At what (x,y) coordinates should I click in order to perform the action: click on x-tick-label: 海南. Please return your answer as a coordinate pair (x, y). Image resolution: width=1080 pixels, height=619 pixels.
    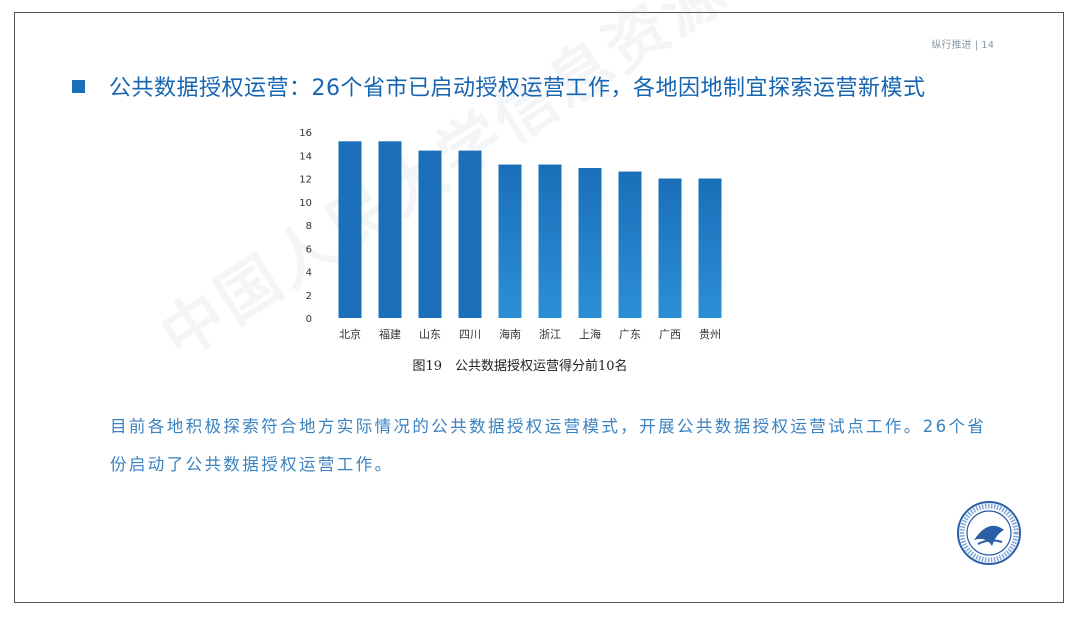
    Looking at the image, I should click on (510, 334).